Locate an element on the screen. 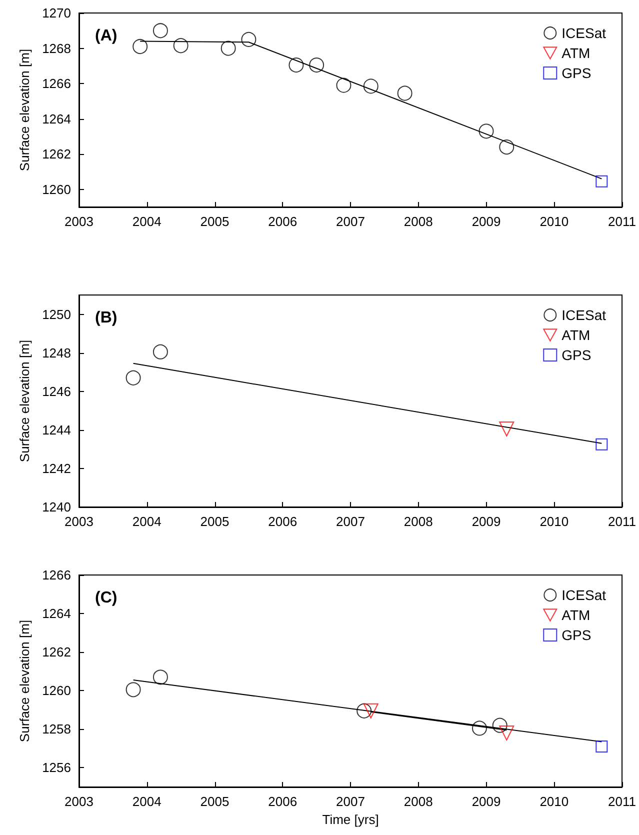 The width and height of the screenshot is (639, 835). y-tick-label: 1258 is located at coordinates (56, 729).